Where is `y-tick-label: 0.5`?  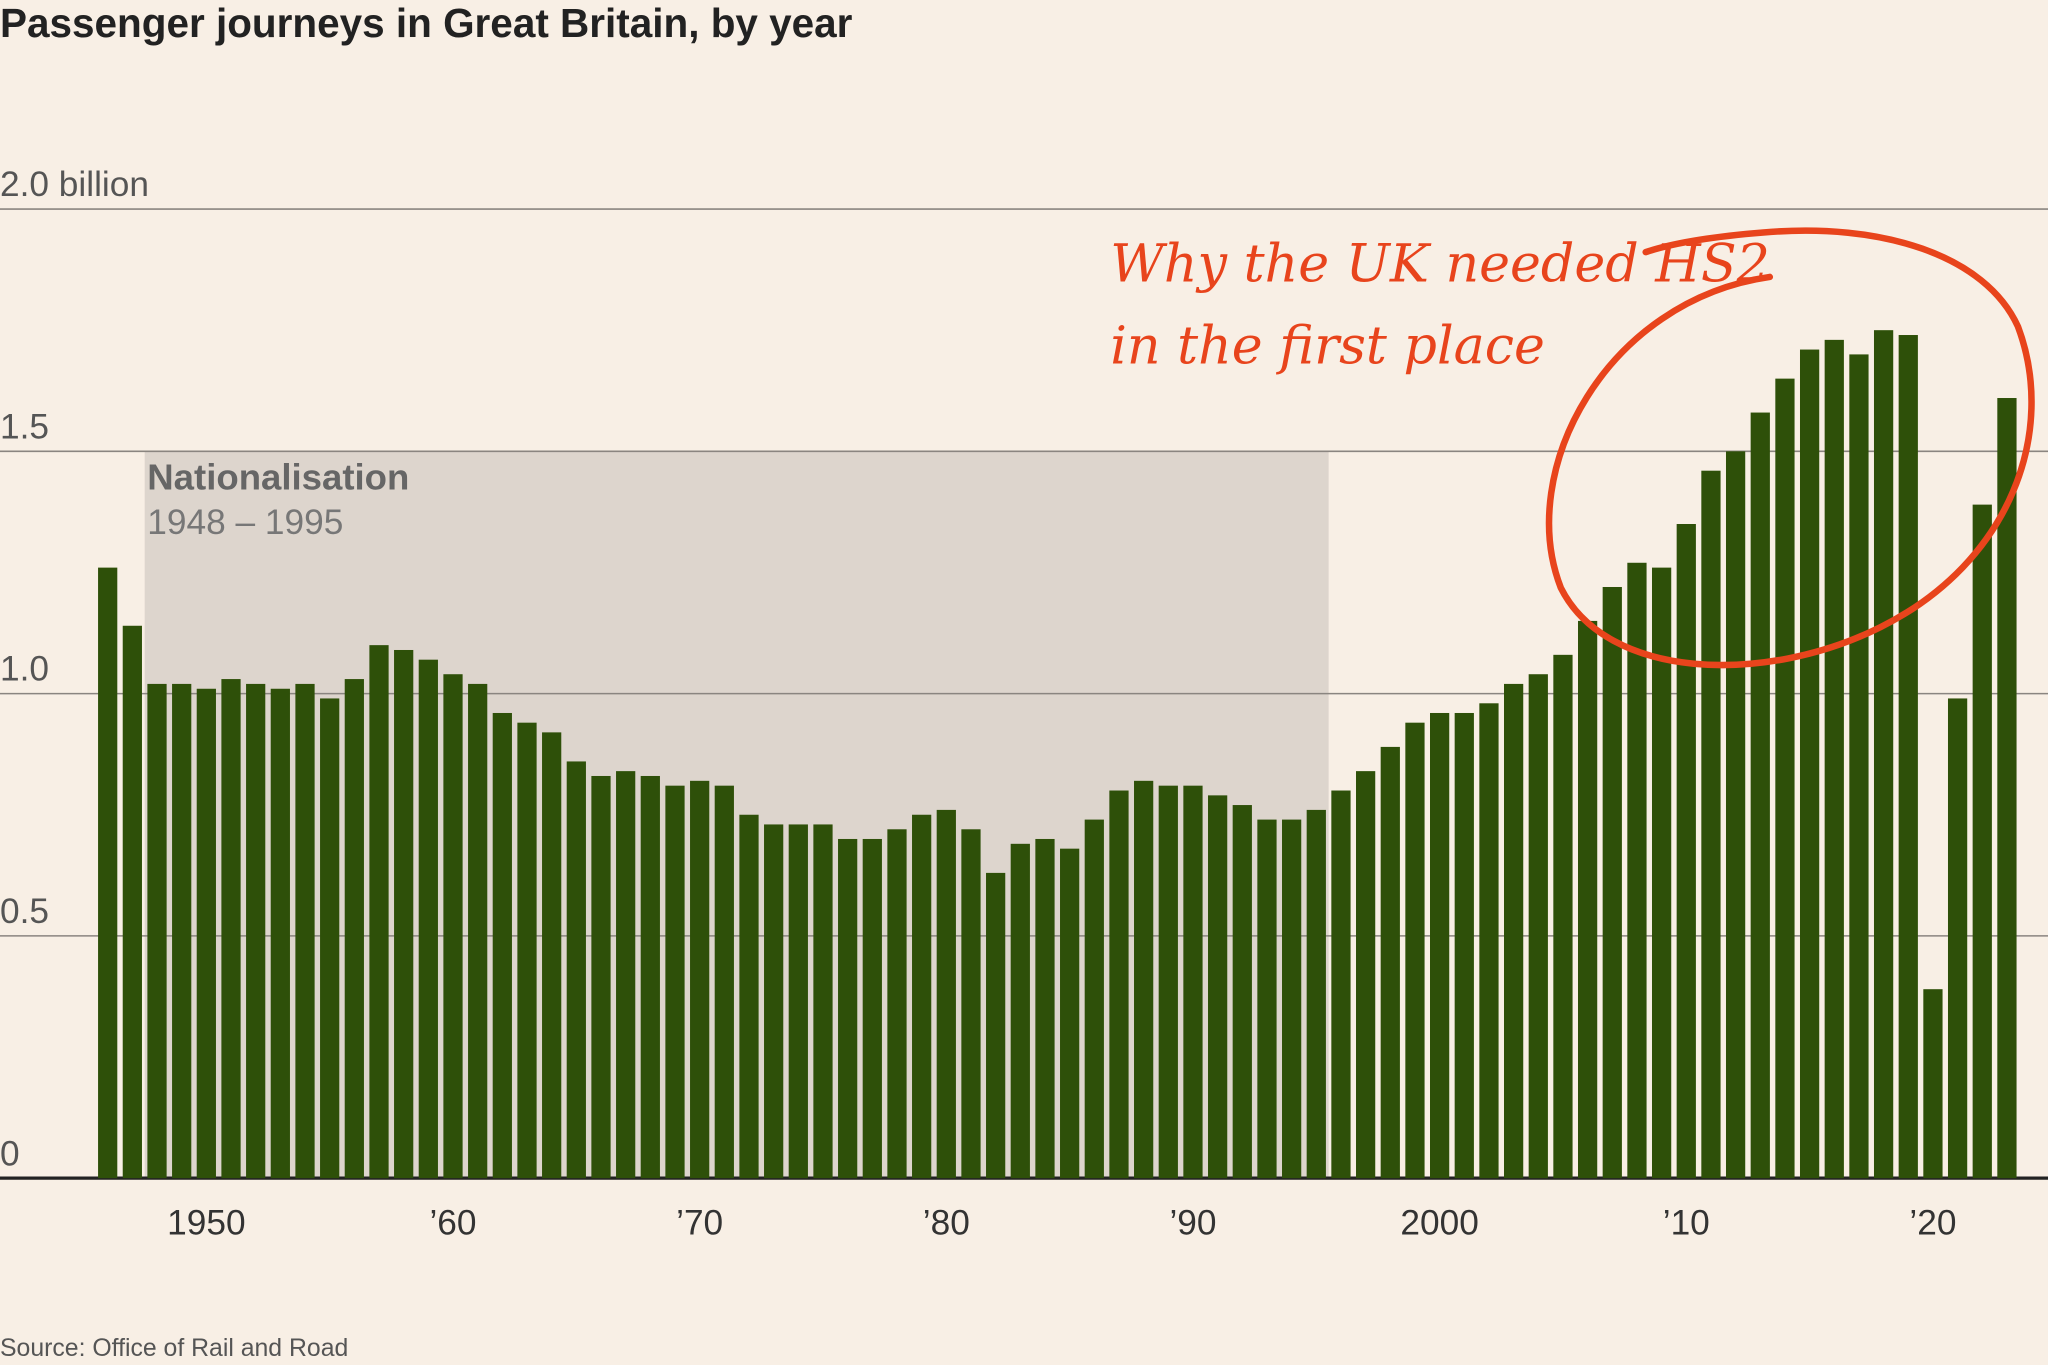
y-tick-label: 0.5 is located at coordinates (24, 911).